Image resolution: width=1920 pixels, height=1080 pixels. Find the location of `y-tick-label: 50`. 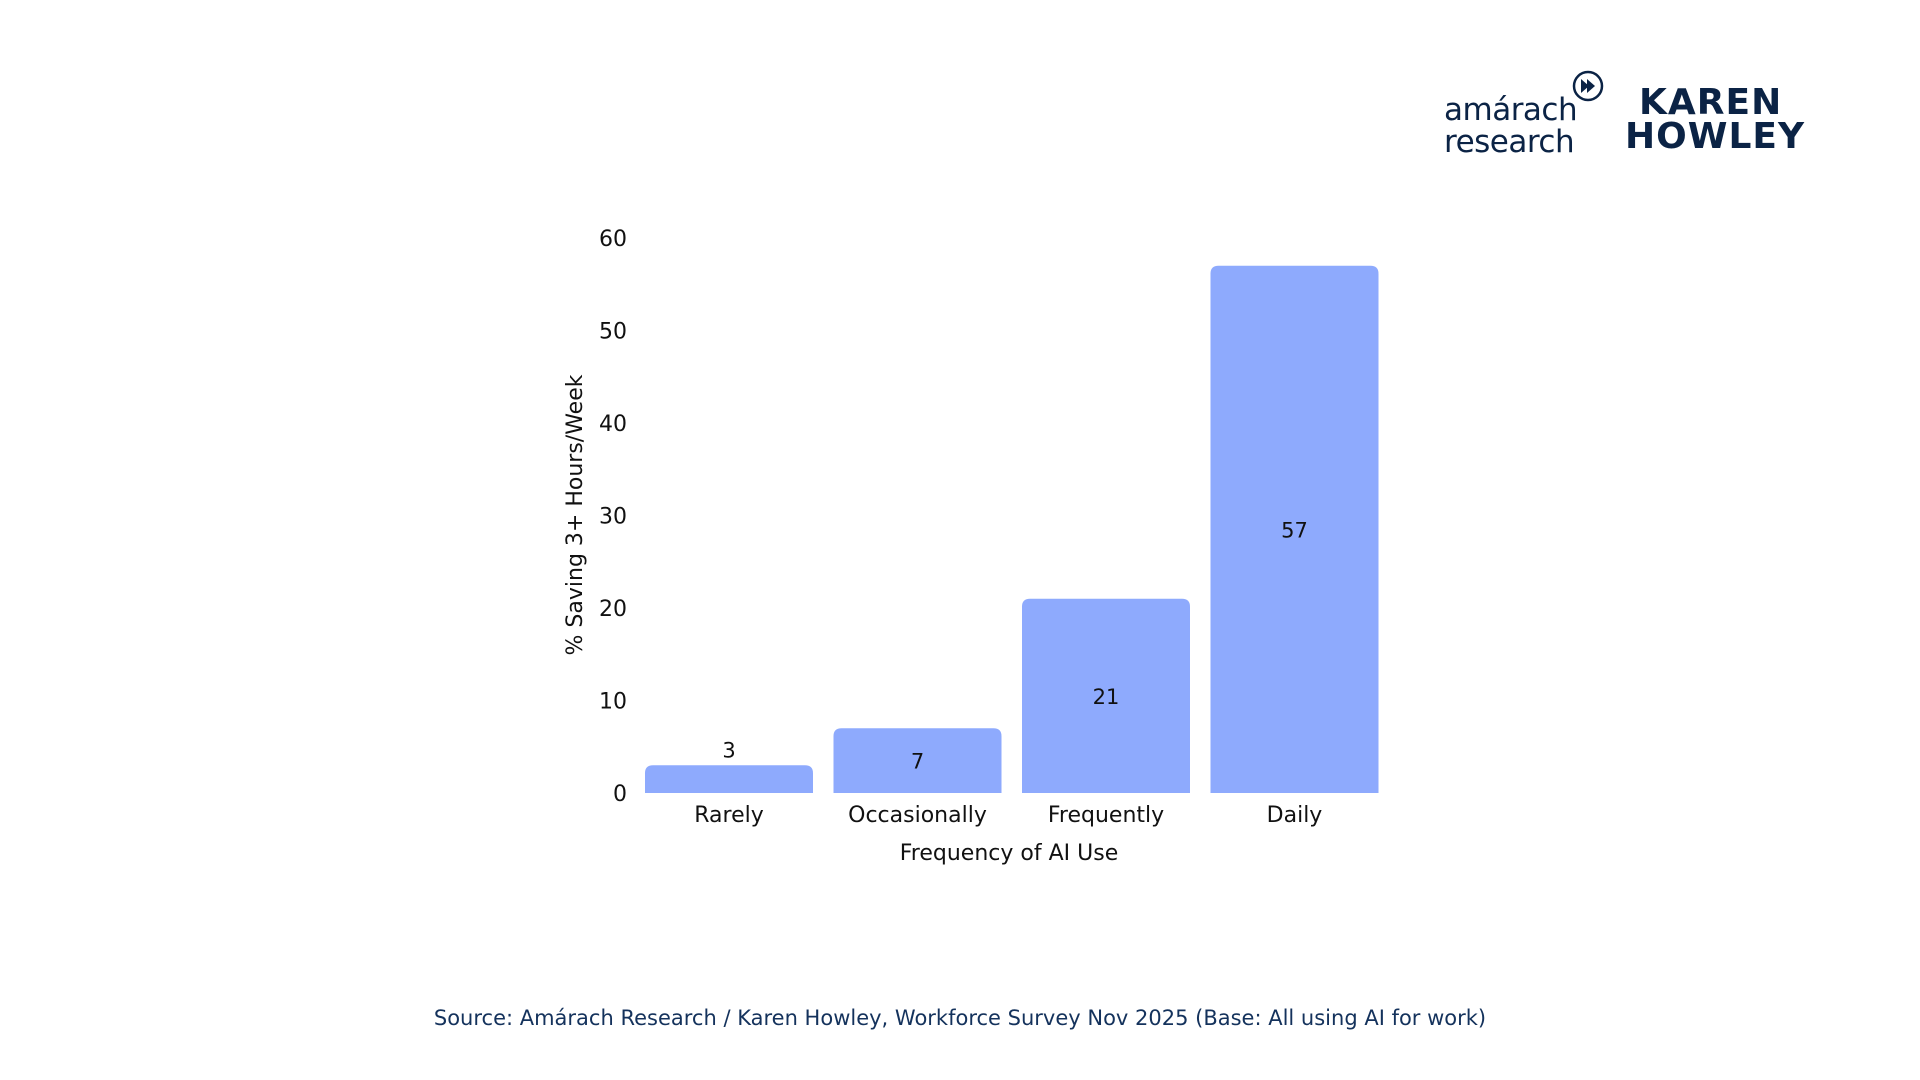

y-tick-label: 50 is located at coordinates (613, 332).